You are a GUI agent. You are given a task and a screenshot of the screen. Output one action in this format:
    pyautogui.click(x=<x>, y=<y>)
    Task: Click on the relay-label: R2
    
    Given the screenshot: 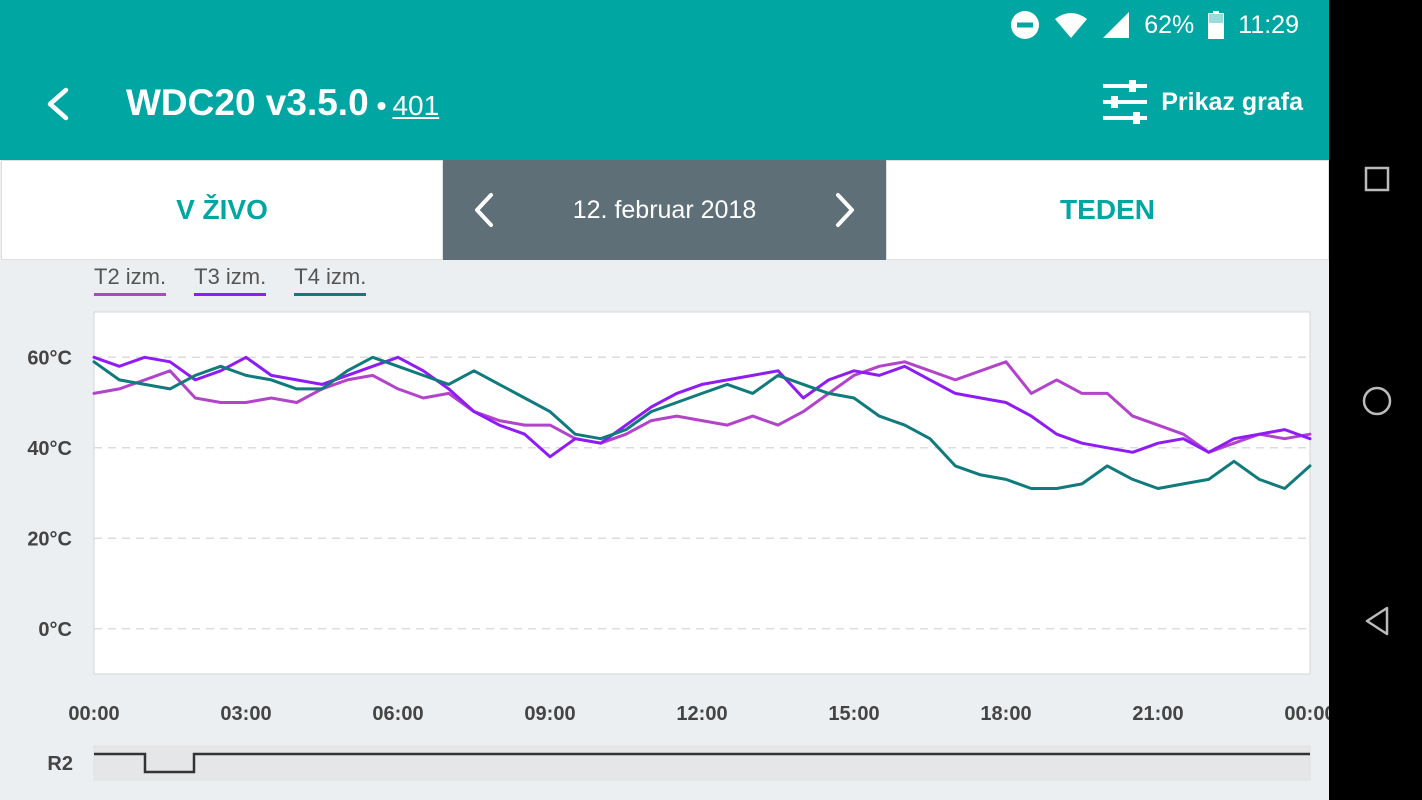 What is the action you would take?
    pyautogui.click(x=60, y=764)
    